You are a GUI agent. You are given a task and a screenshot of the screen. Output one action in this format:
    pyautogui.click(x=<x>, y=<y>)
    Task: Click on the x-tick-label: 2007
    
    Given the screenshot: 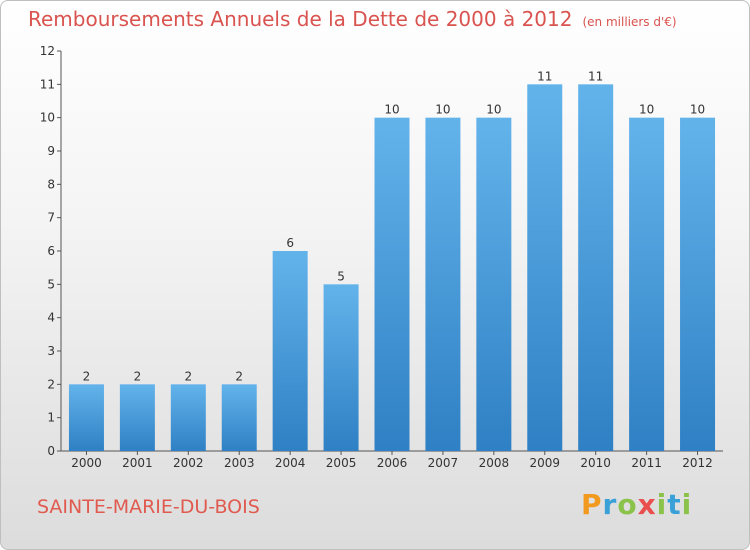 What is the action you would take?
    pyautogui.click(x=443, y=463)
    